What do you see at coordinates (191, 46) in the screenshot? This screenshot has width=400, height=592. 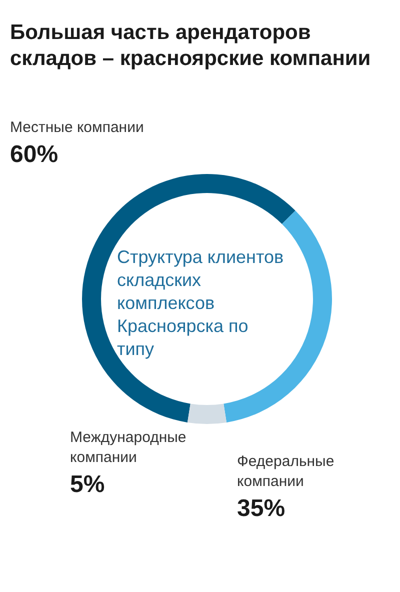 I see `chart-title: Большая часть арендаторов складов – красноярские компании` at bounding box center [191, 46].